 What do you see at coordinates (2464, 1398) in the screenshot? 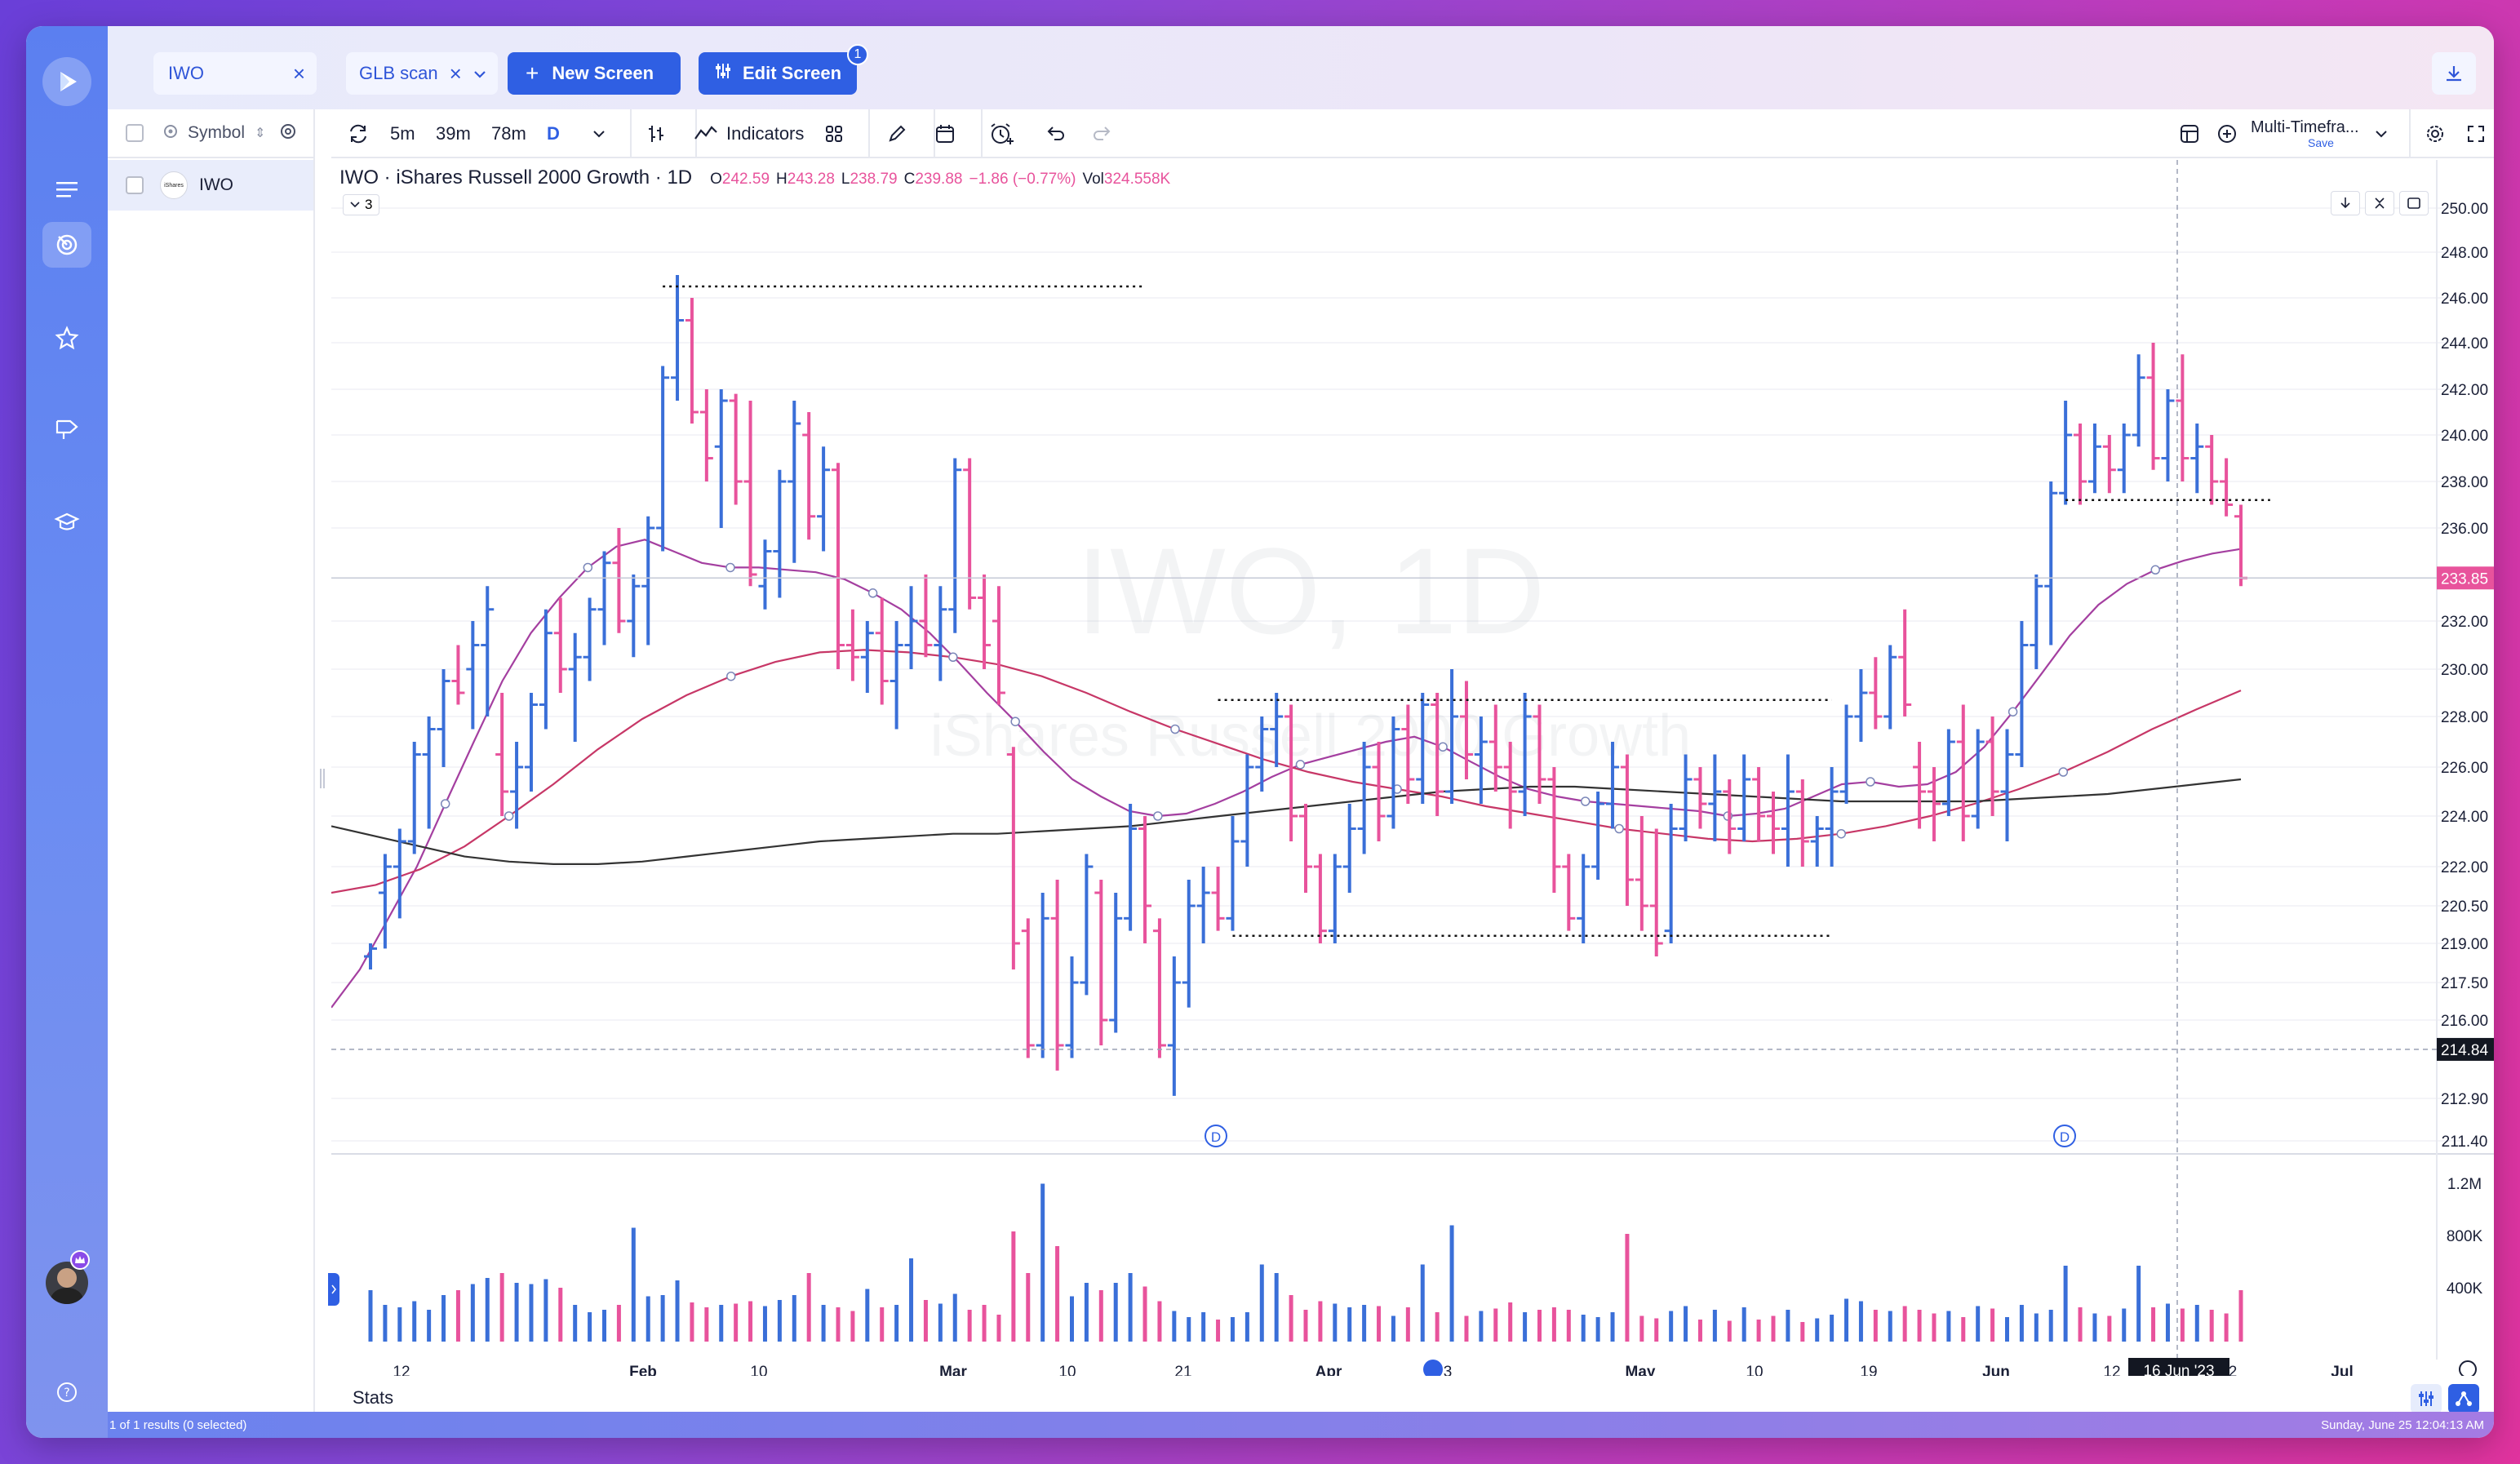
I see `bottom-network-icon` at bounding box center [2464, 1398].